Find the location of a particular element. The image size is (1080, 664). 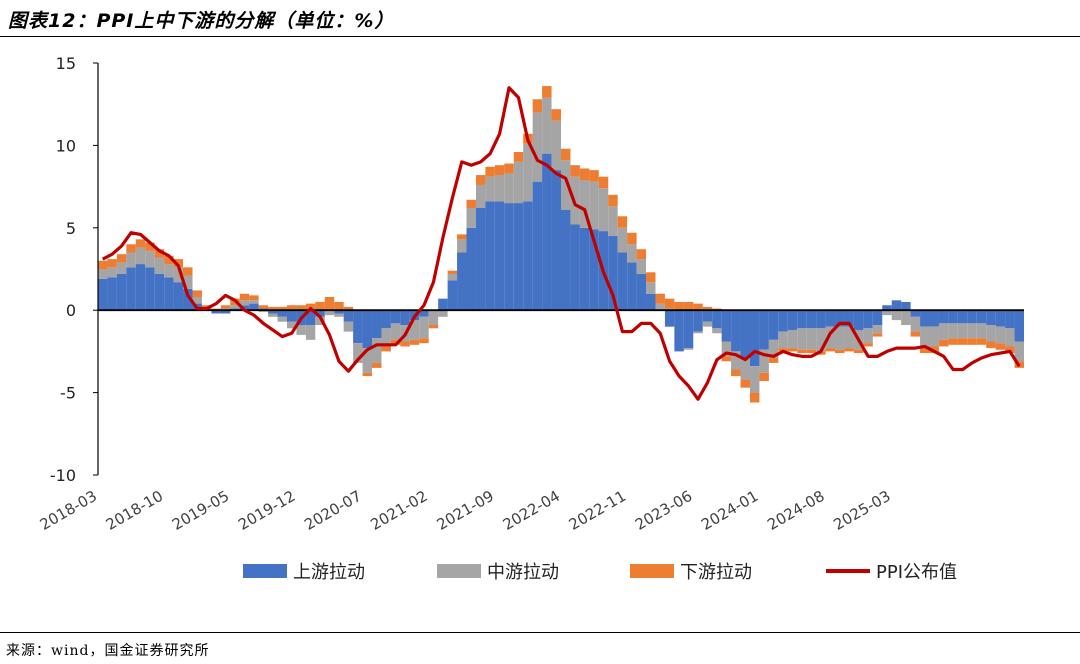

y-tick-label: -10 is located at coordinates (63, 475).